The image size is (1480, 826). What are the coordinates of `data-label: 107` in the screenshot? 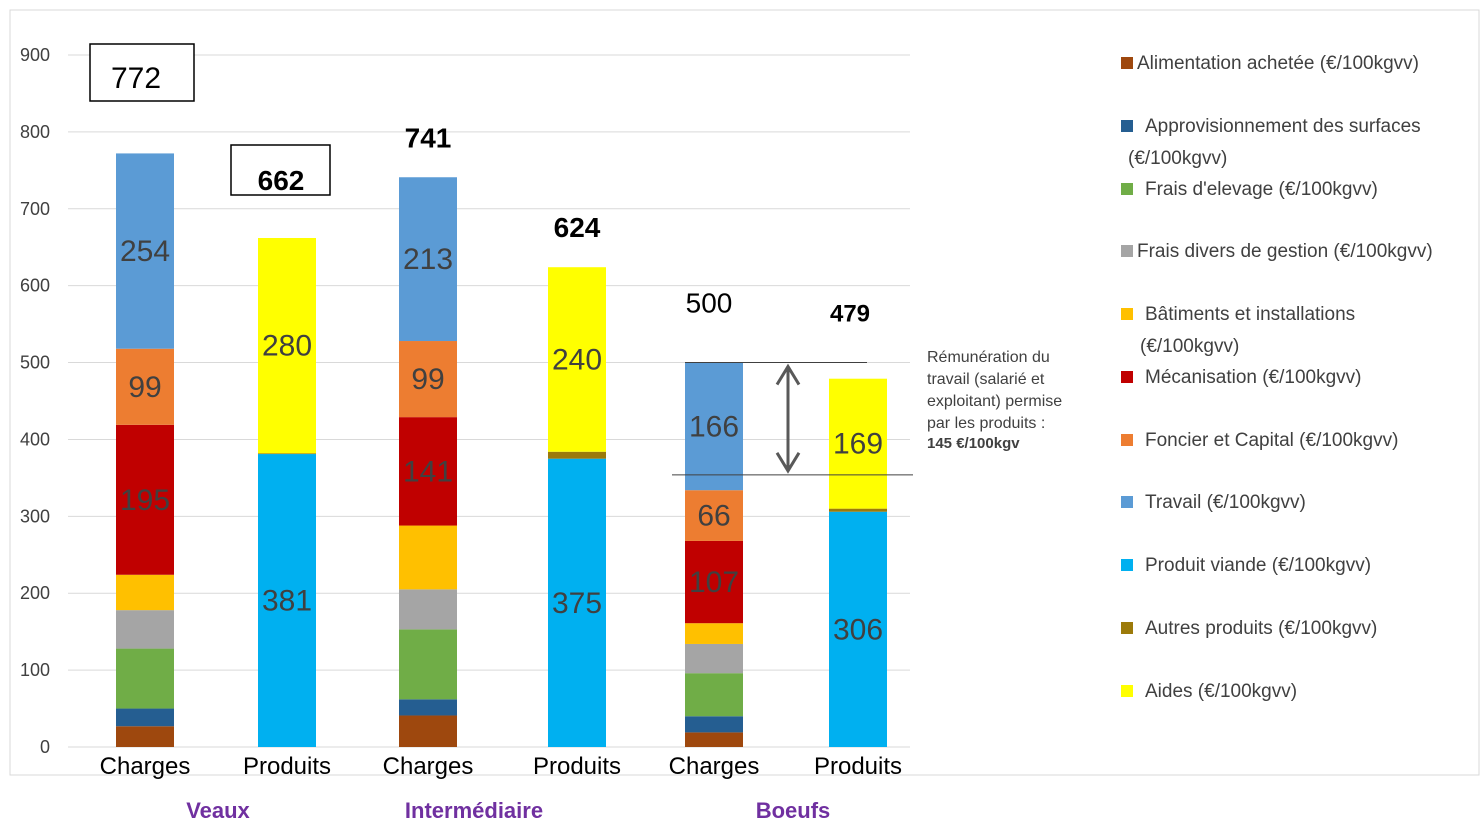 It's located at (714, 582).